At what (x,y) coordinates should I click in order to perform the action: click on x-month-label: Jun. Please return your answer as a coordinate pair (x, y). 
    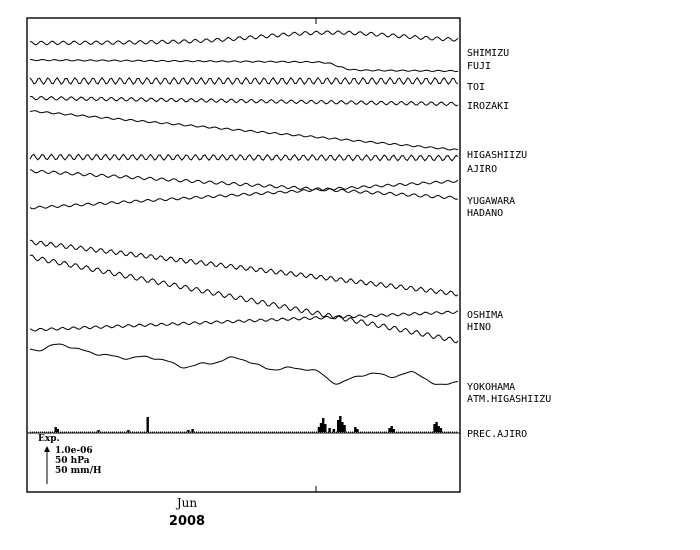
    Looking at the image, I should click on (186, 503).